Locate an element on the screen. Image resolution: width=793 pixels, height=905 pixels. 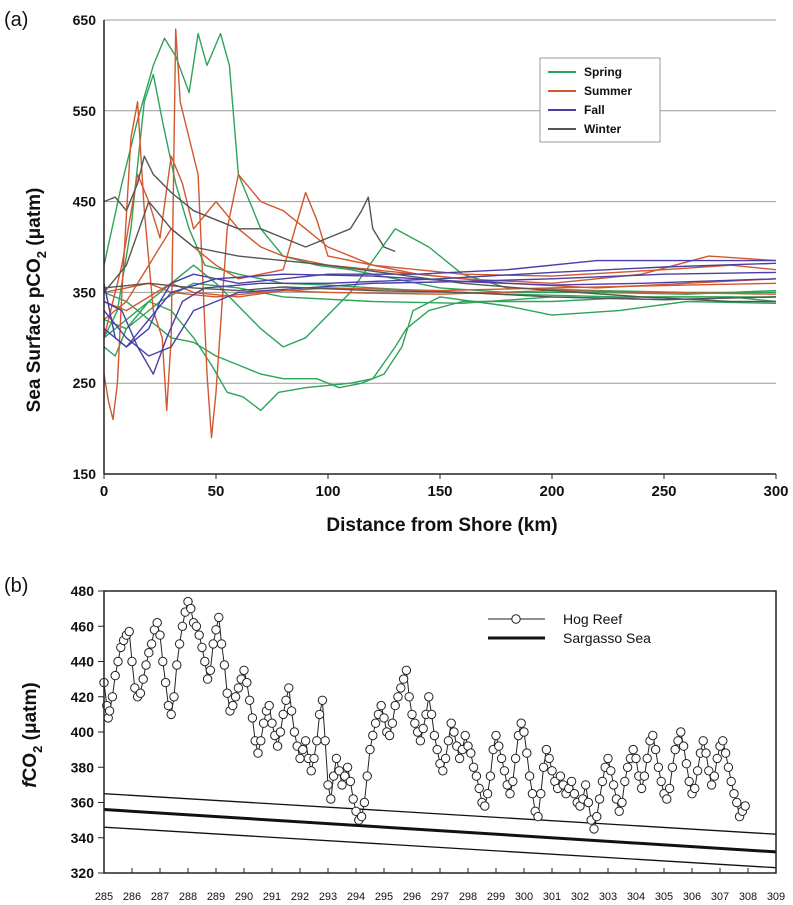
y-tick-label-5: 650 is located at coordinates (85, 20).